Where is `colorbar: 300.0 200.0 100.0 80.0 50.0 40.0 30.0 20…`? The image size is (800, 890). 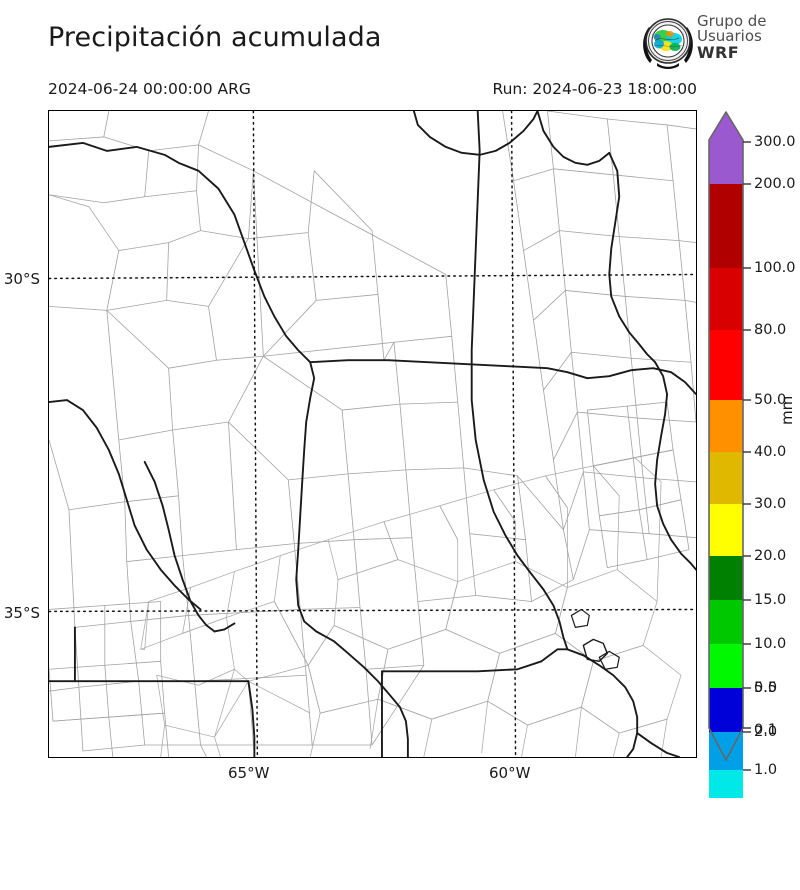
colorbar: 300.0 200.0 100.0 80.0 50.0 40.0 30.0 20… is located at coordinates (753, 490).